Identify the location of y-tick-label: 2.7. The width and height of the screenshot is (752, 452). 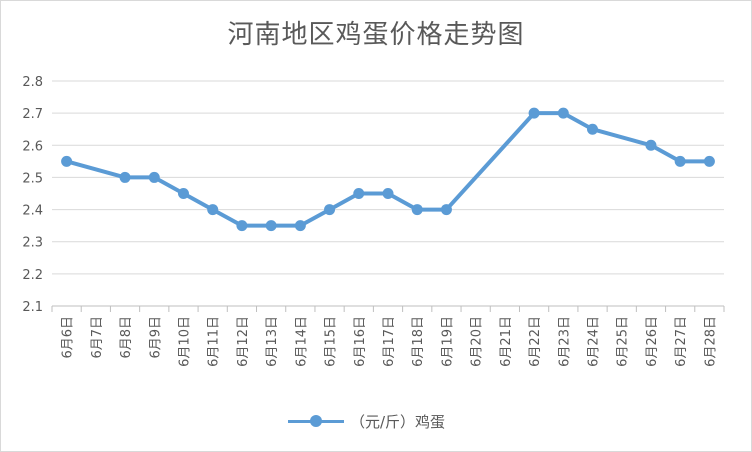
(32, 114).